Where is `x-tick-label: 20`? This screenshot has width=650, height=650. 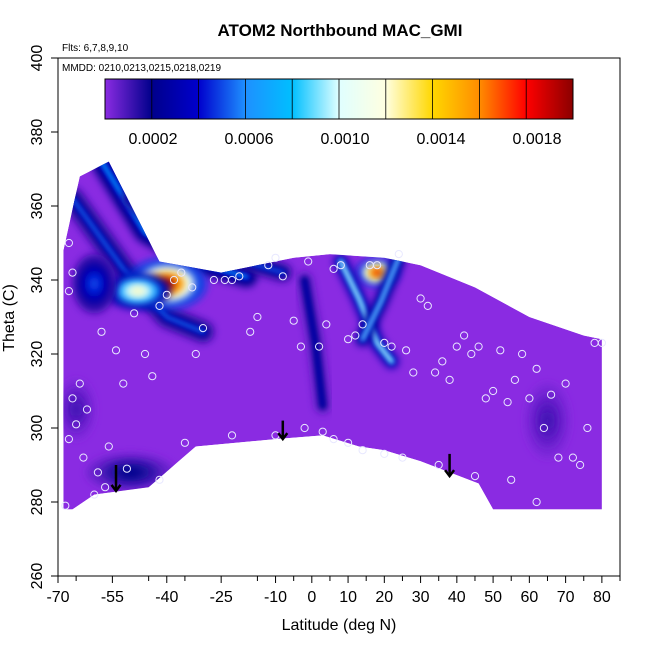 x-tick-label: 20 is located at coordinates (384, 597).